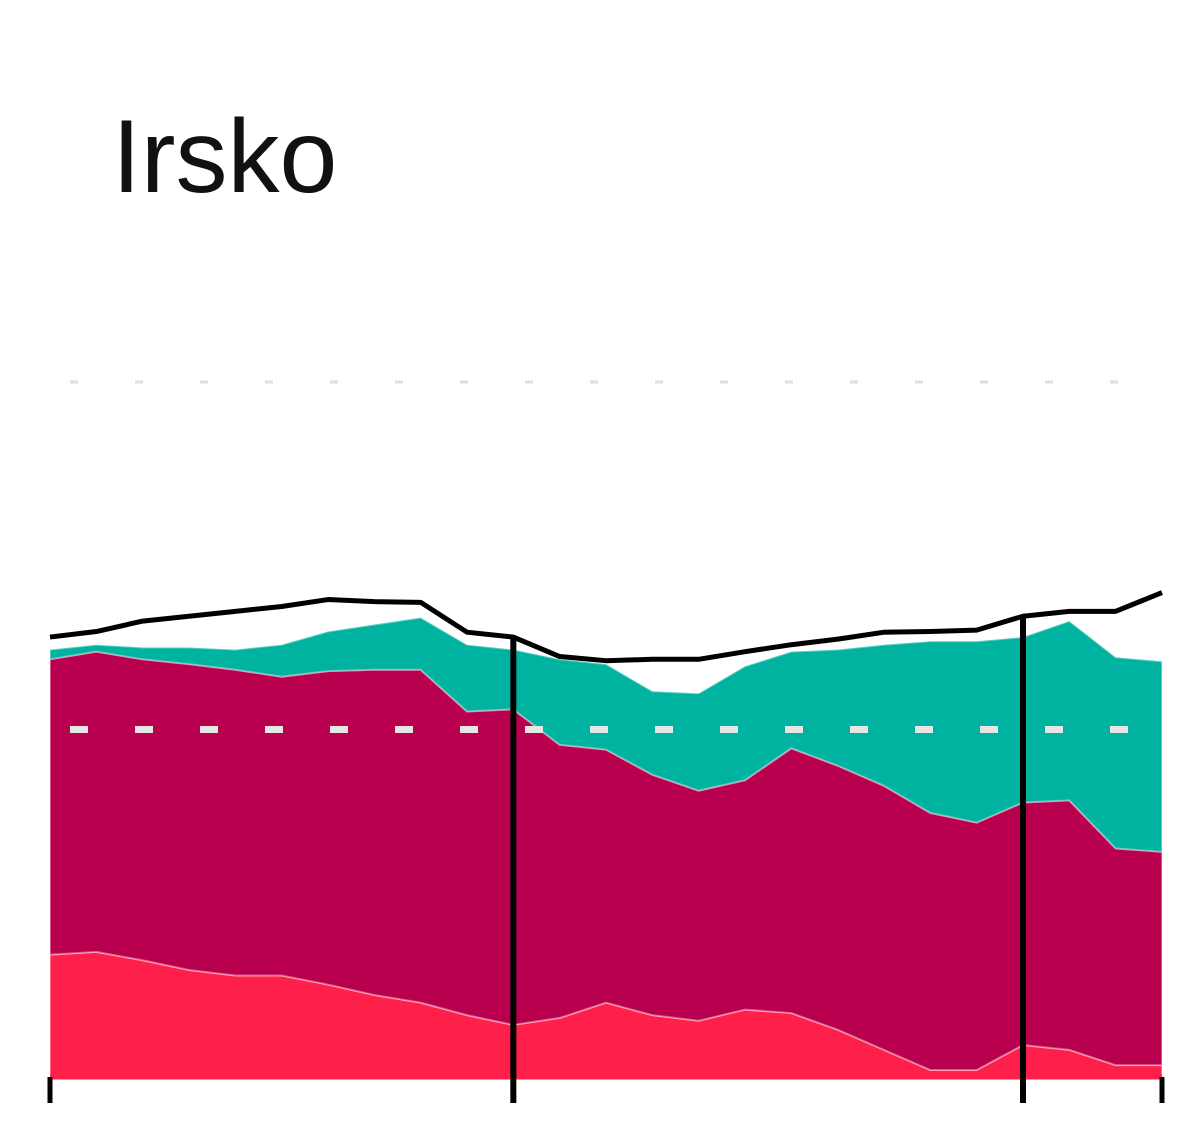 This screenshot has width=1200, height=1134. What do you see at coordinates (606, 627) in the screenshot?
I see `line` at bounding box center [606, 627].